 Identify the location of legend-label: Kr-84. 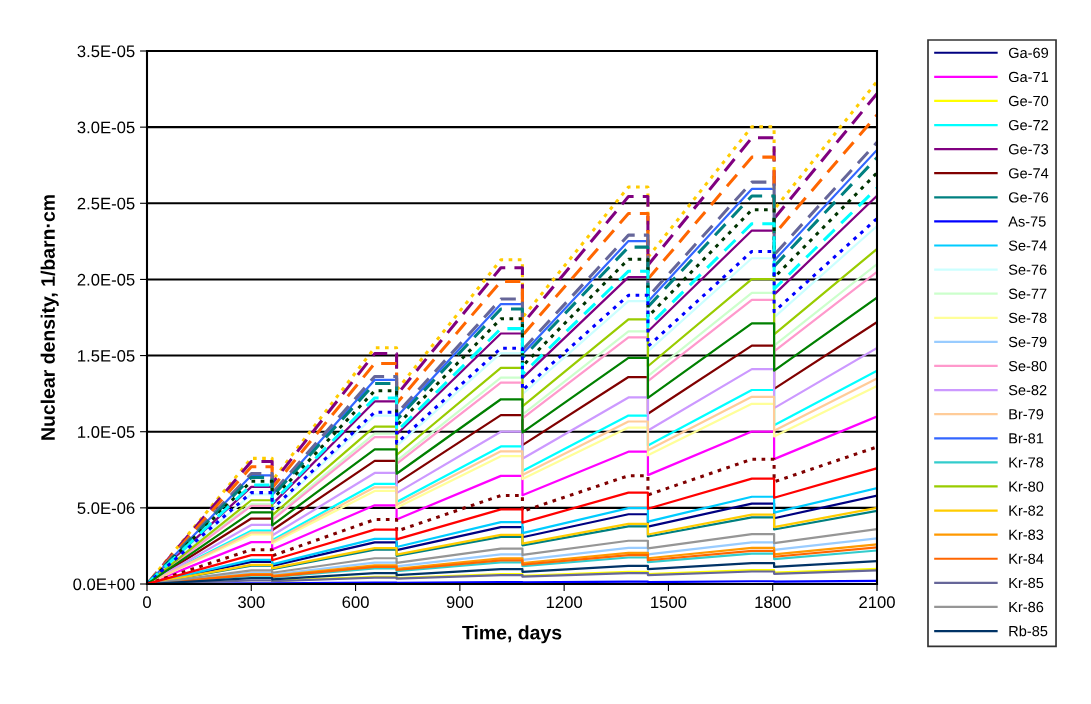
(1026, 558).